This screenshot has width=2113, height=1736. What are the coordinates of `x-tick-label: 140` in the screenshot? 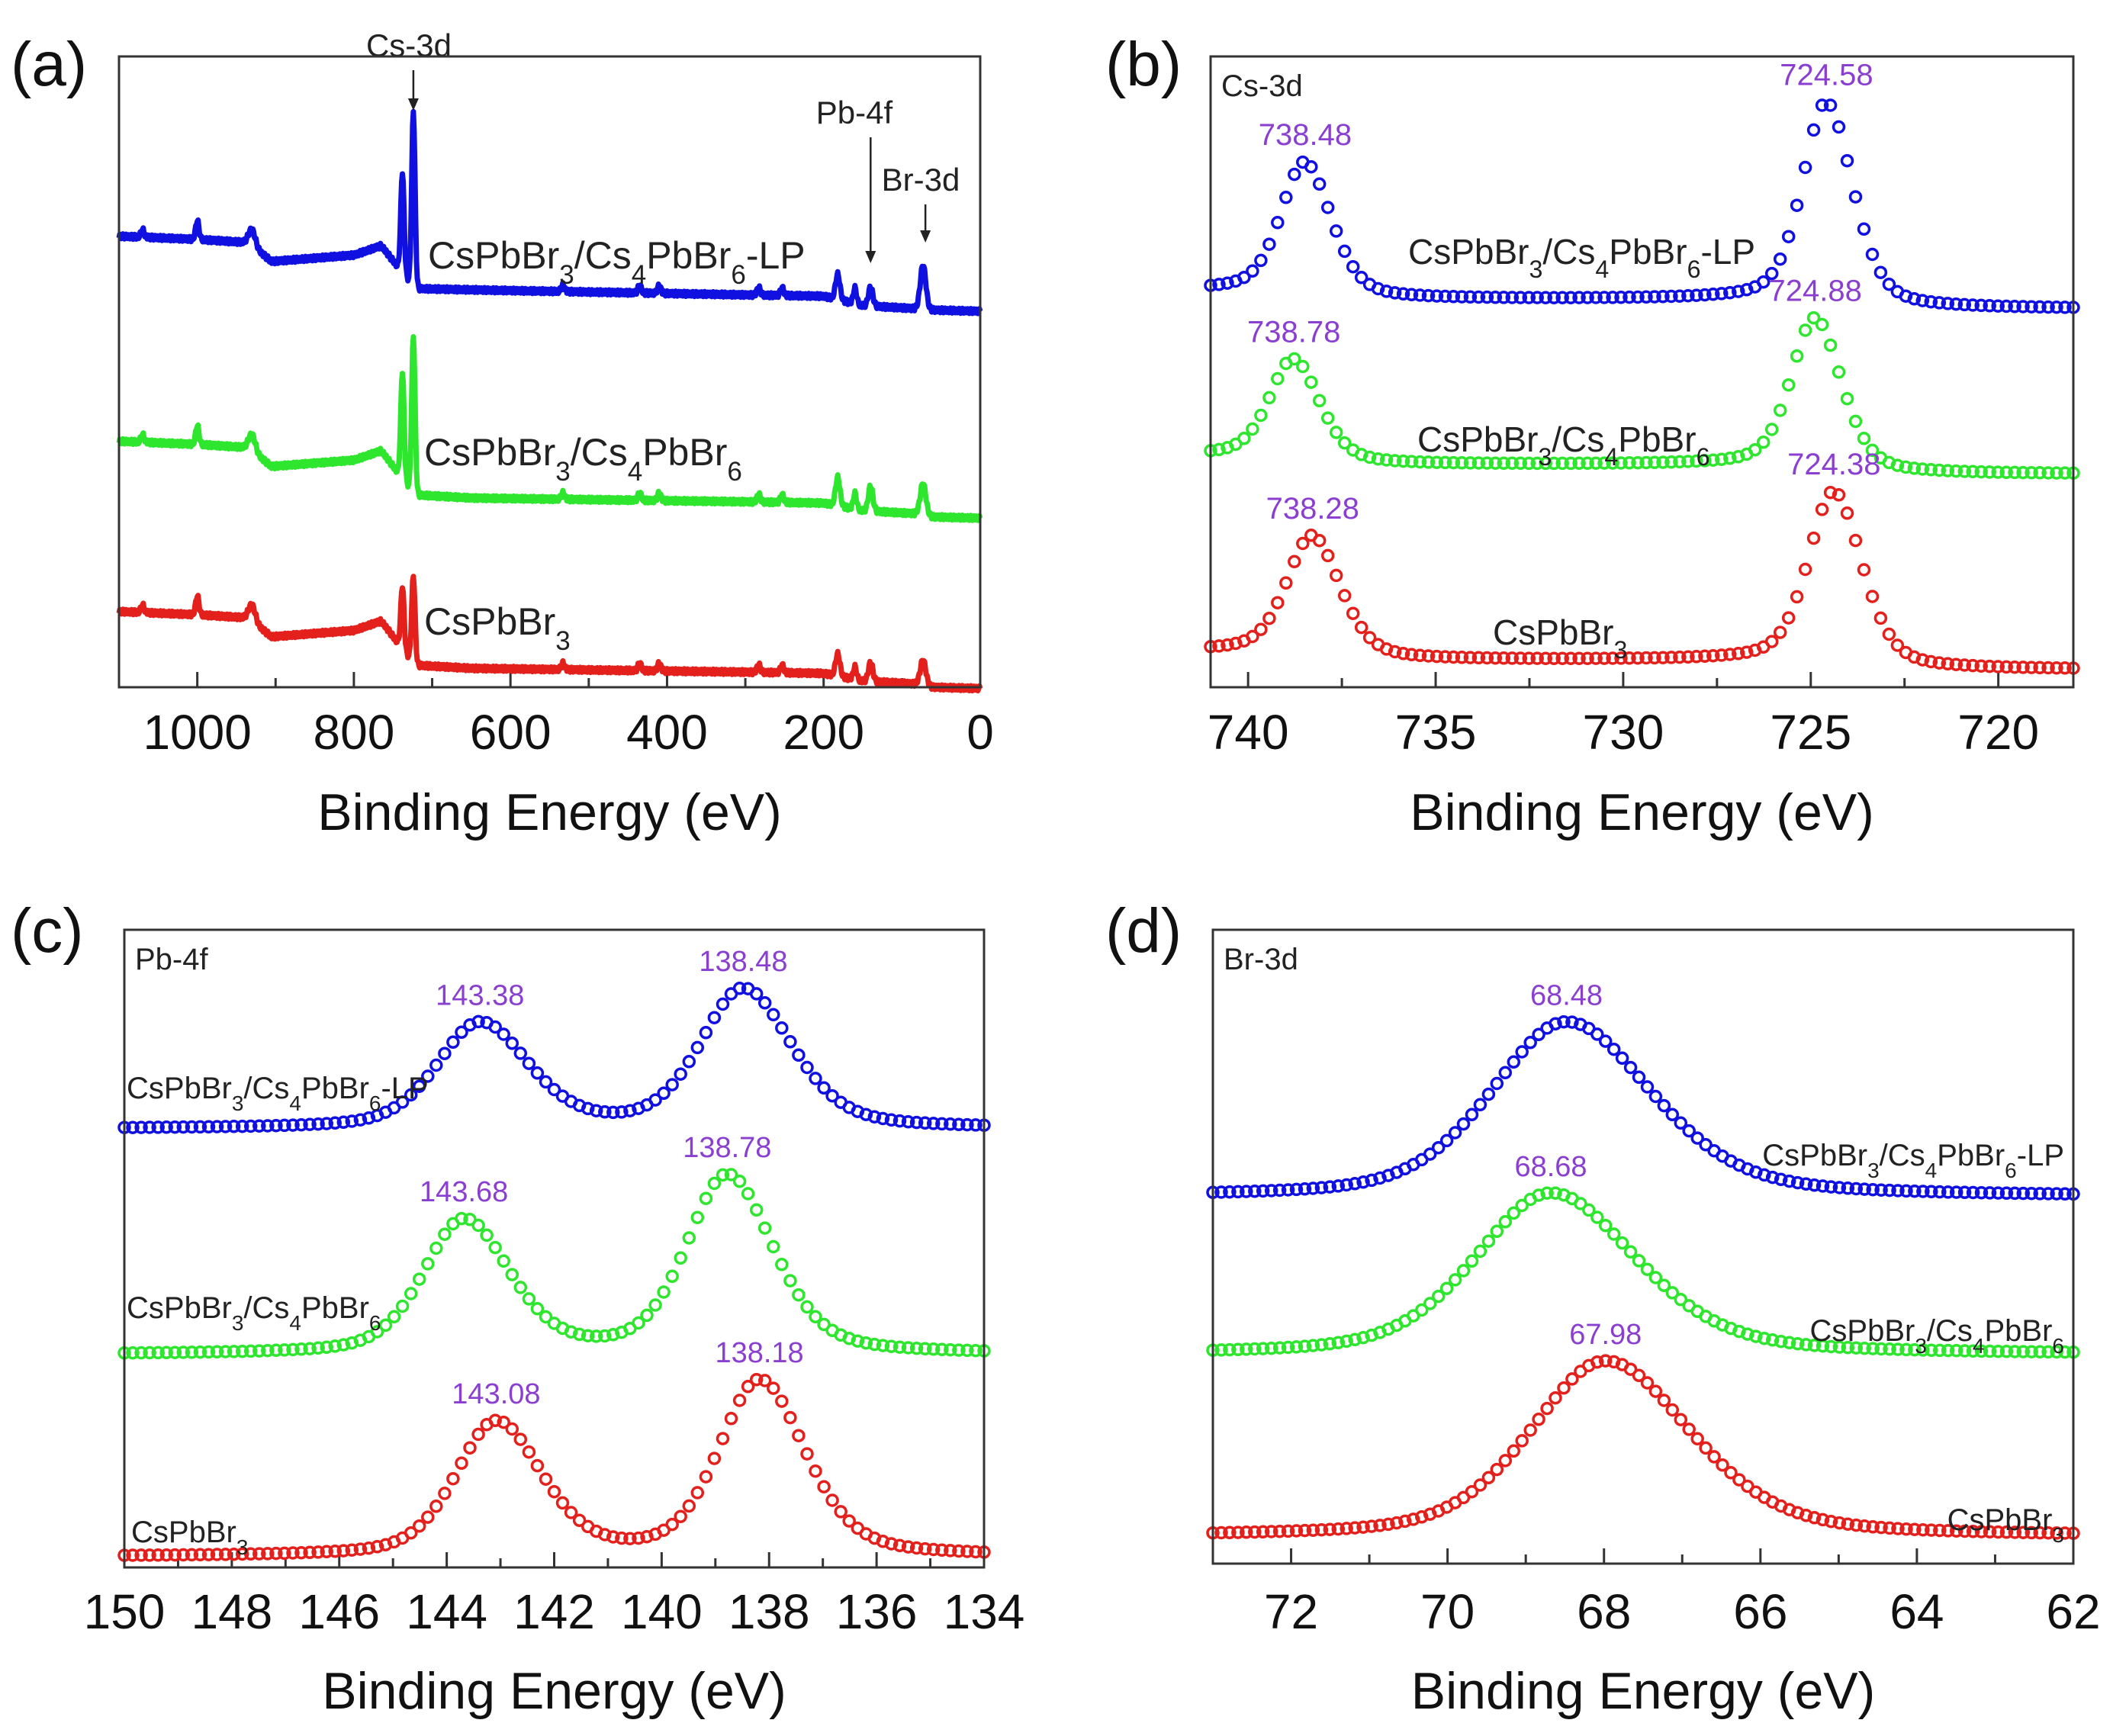 It's located at (662, 1611).